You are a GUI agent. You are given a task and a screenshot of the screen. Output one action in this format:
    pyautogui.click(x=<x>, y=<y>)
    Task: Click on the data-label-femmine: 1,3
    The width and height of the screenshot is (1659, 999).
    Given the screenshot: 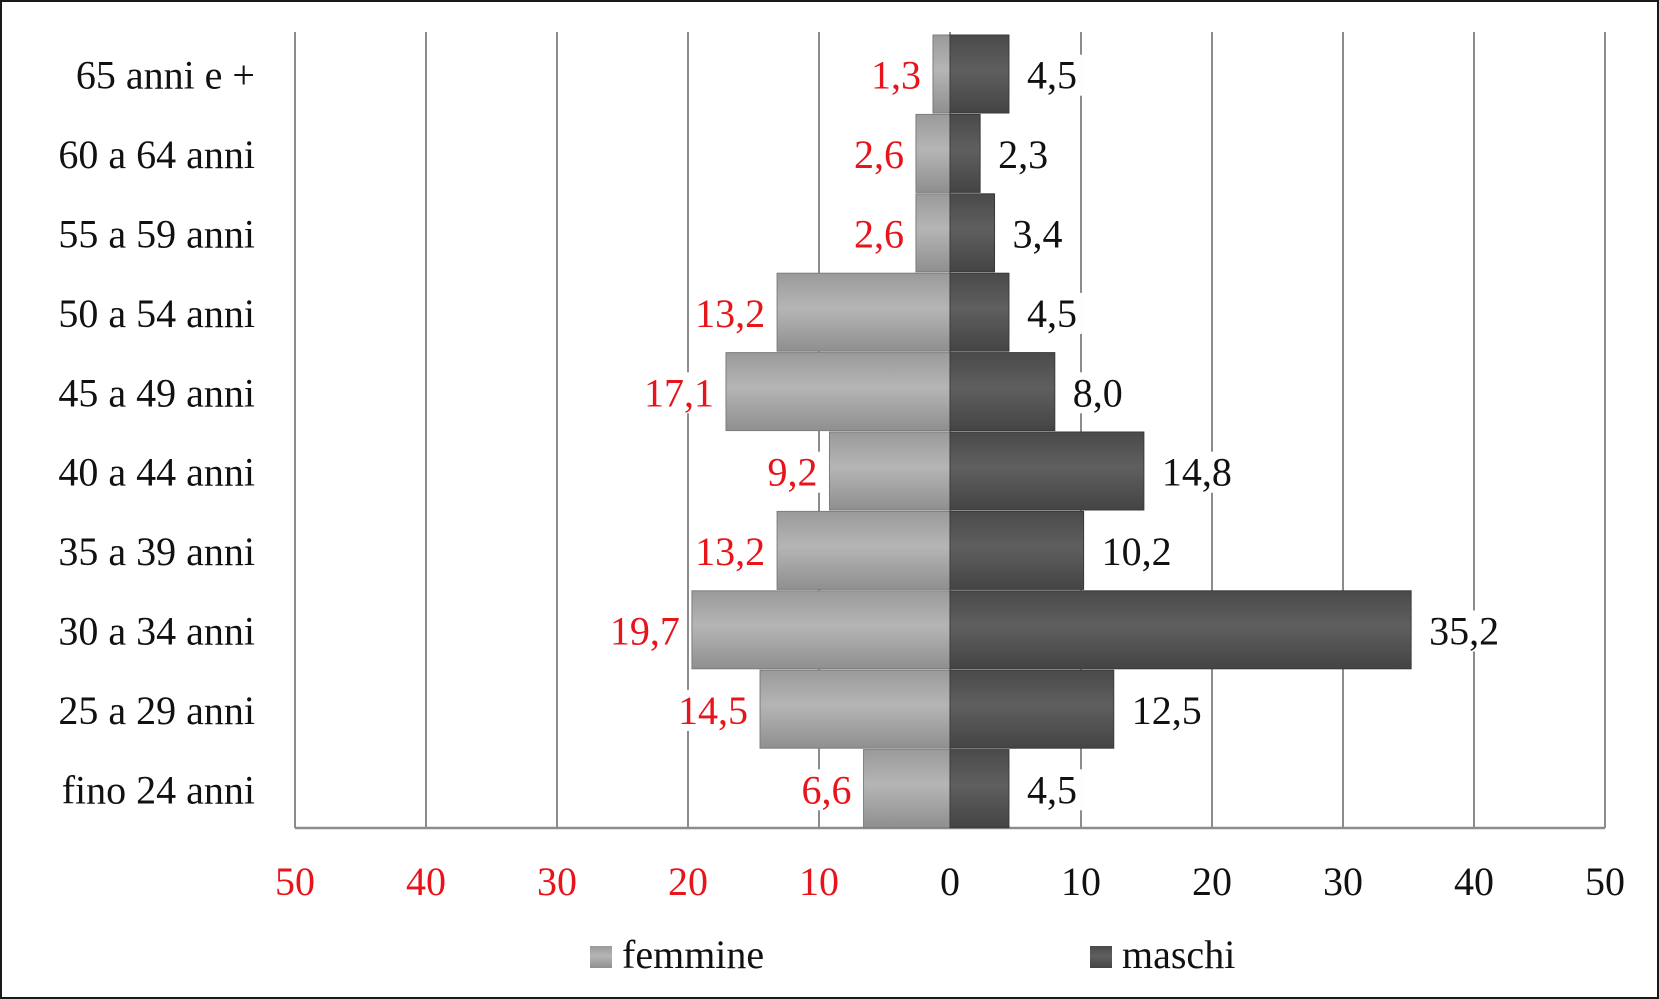 What is the action you would take?
    pyautogui.click(x=896, y=75)
    